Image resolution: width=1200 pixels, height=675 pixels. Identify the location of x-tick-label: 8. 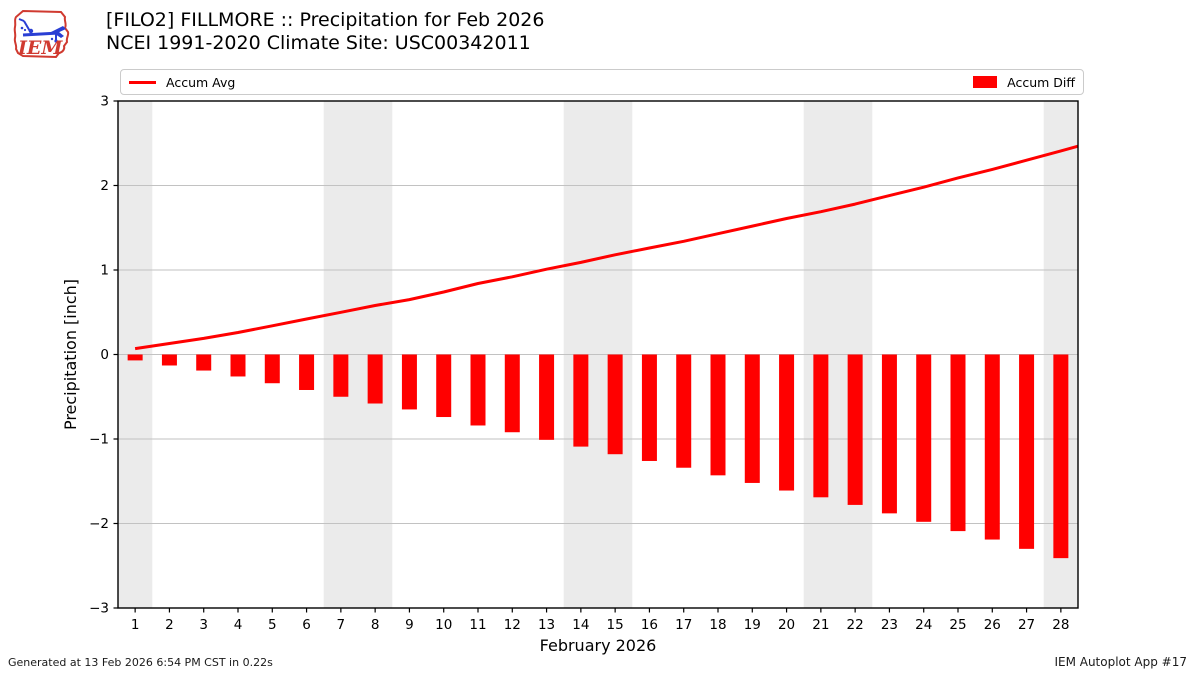
(375, 625).